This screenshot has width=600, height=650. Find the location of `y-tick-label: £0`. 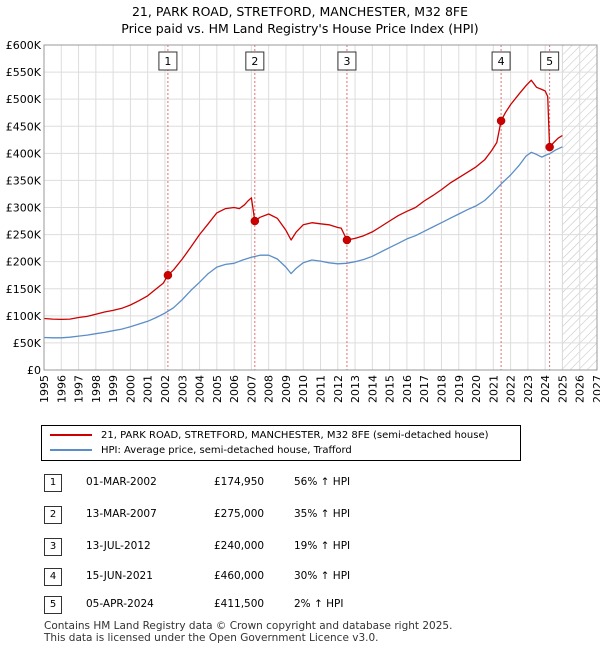

y-tick-label: £0 is located at coordinates (34, 370).